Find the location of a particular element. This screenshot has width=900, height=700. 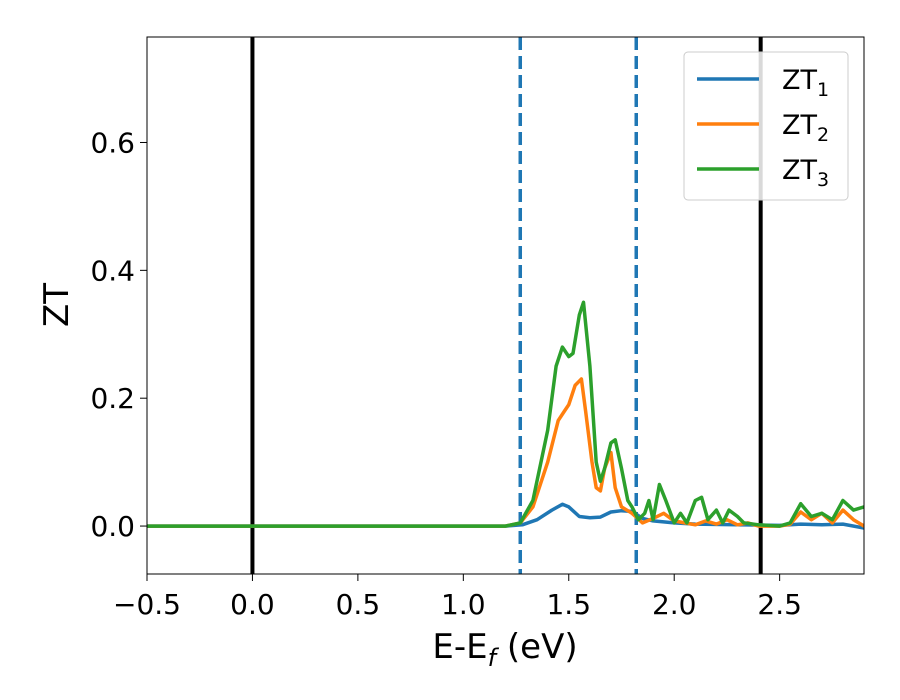

y-axis: 0.0 0.2 0.4 0.6 is located at coordinates (118, 334).